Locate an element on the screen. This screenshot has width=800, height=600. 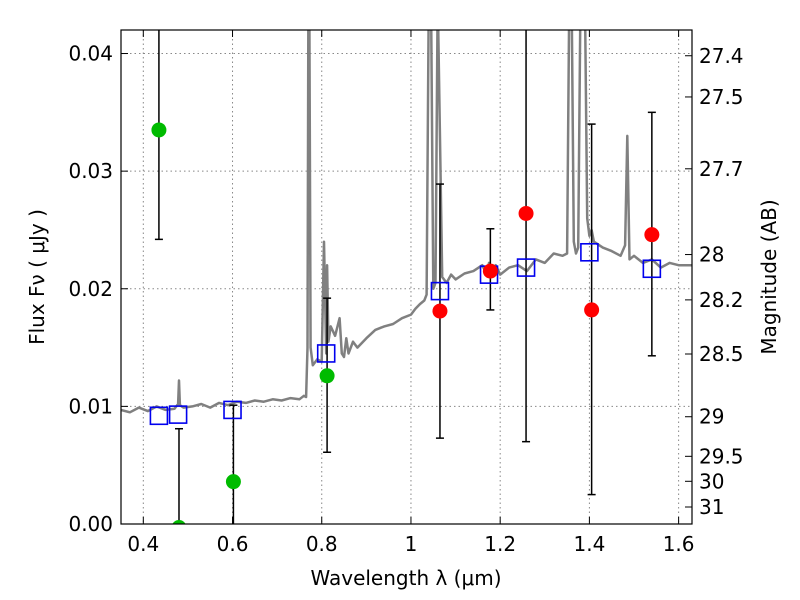
y2-tick-label: 27.7 is located at coordinates (721, 169).